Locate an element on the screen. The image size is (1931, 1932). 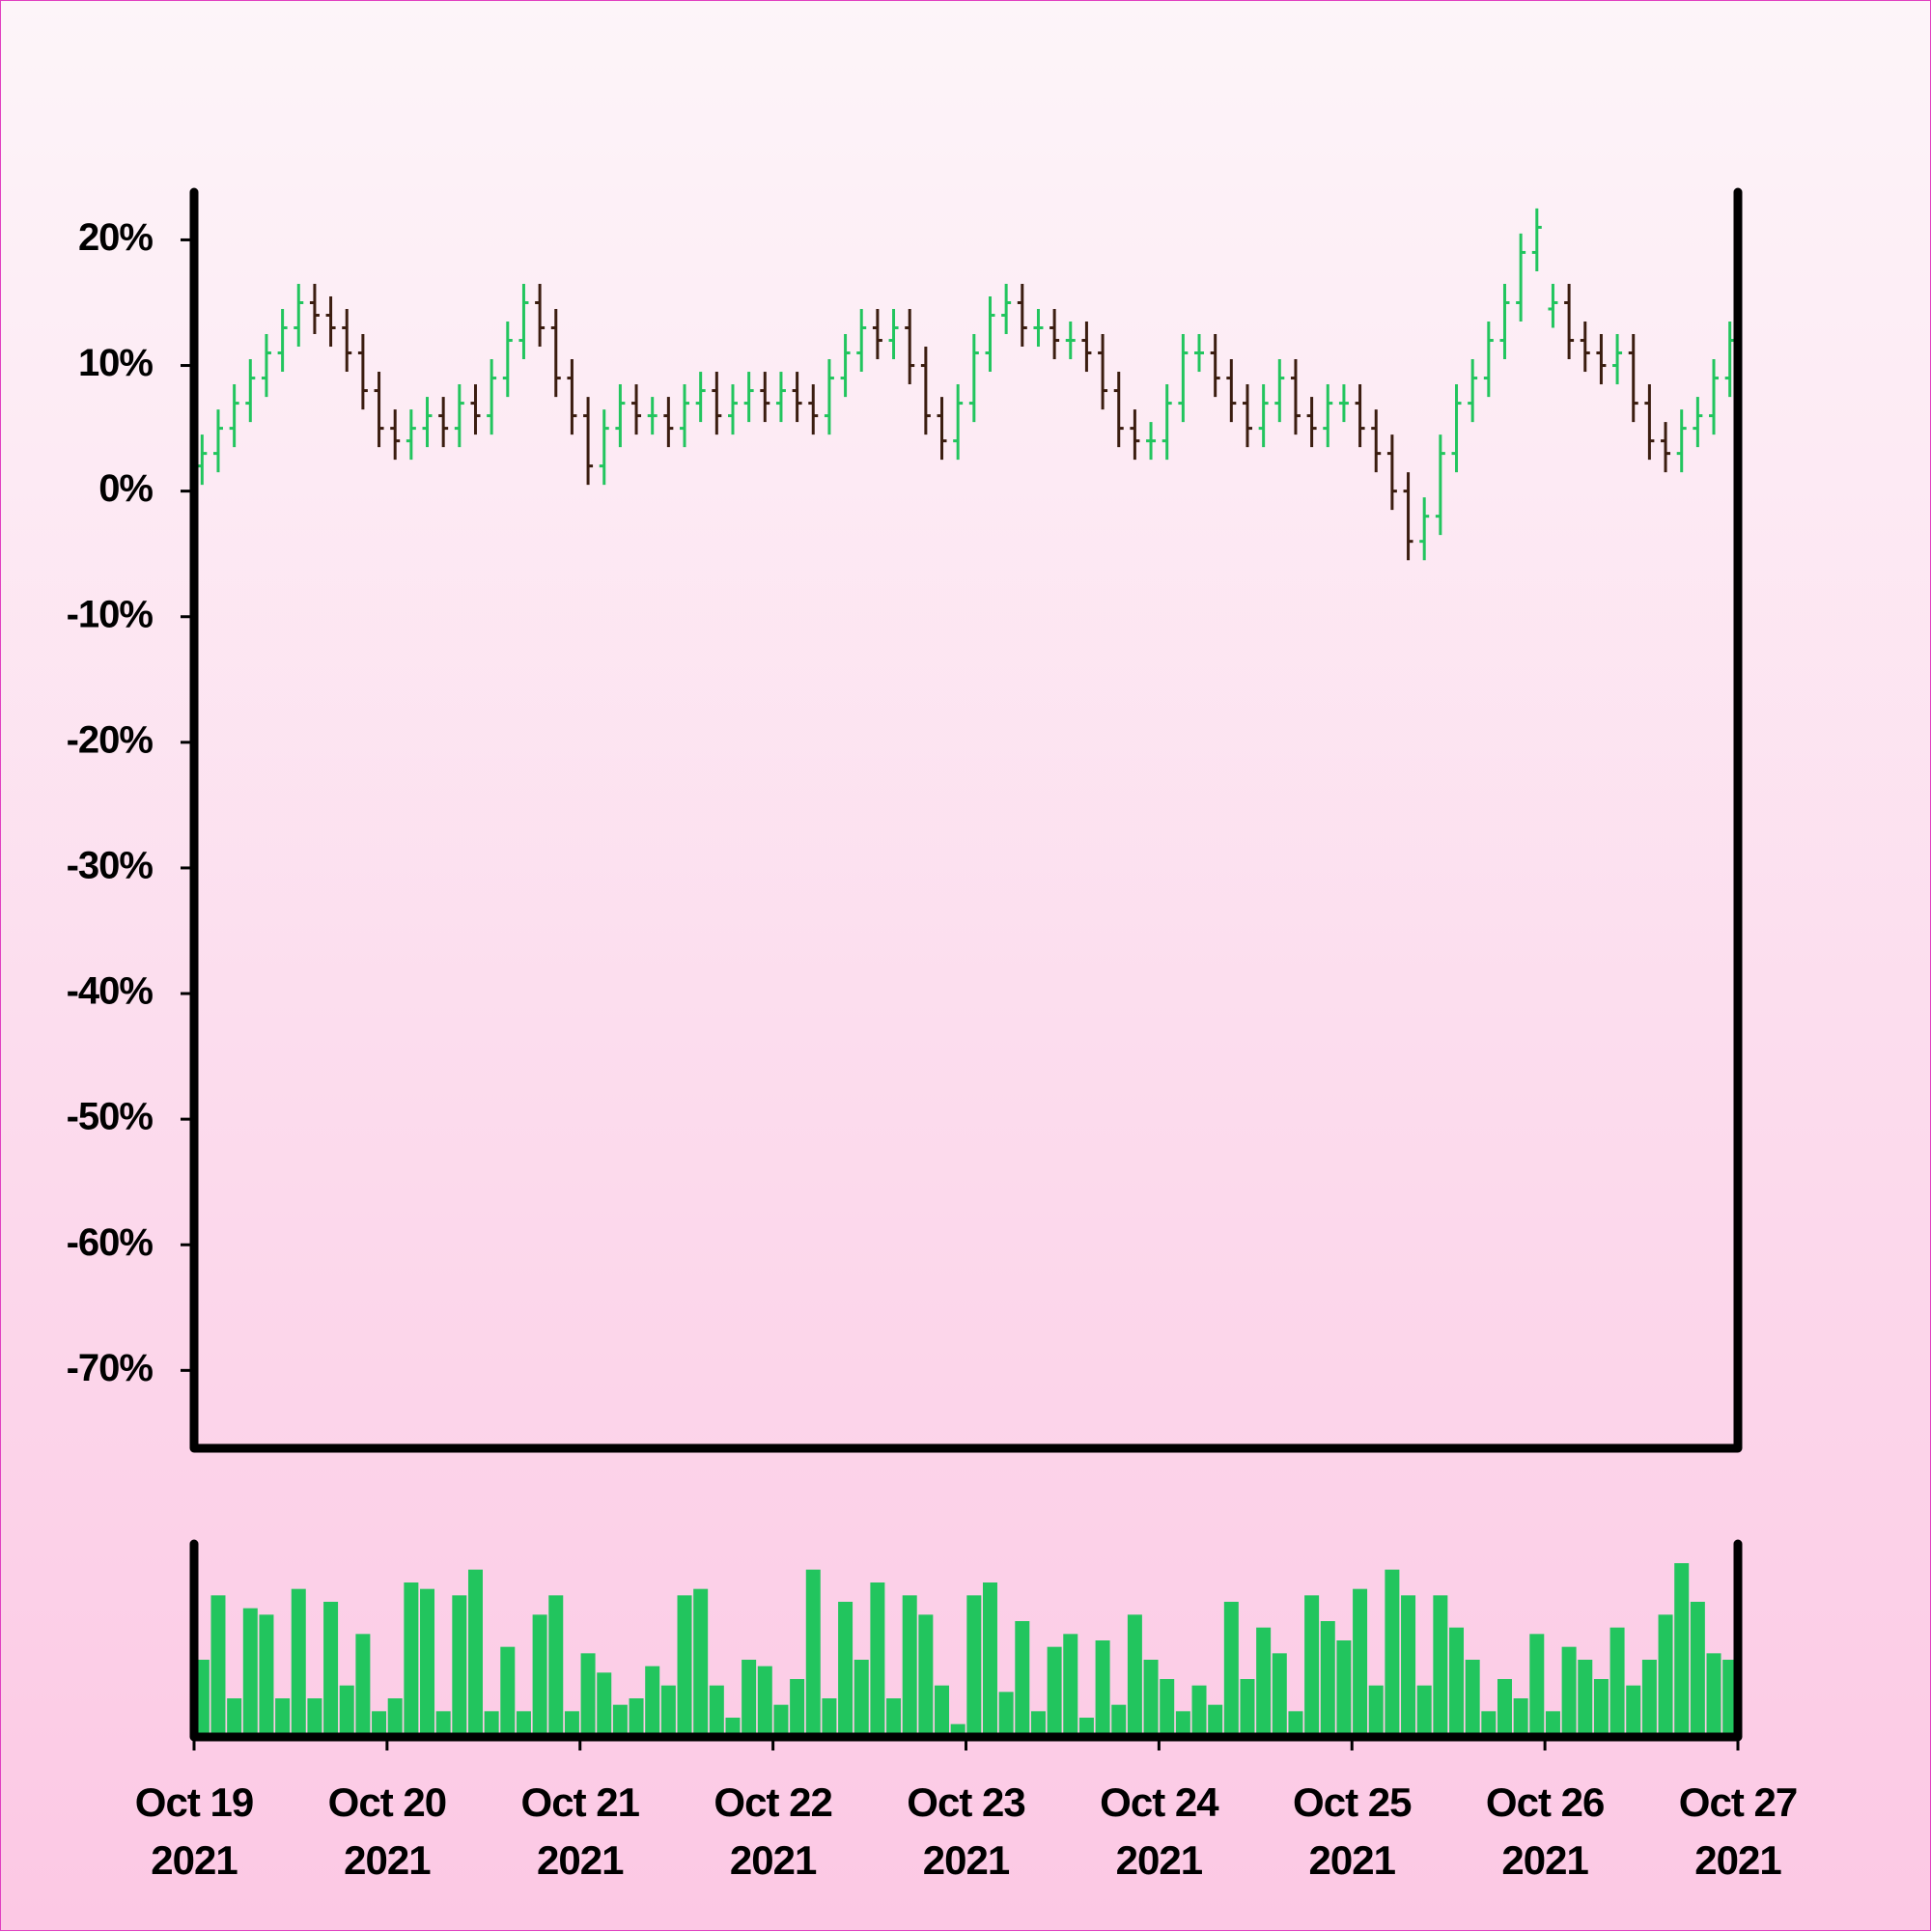
x-tick-label: Oct 27 2021 is located at coordinates (1738, 1831).